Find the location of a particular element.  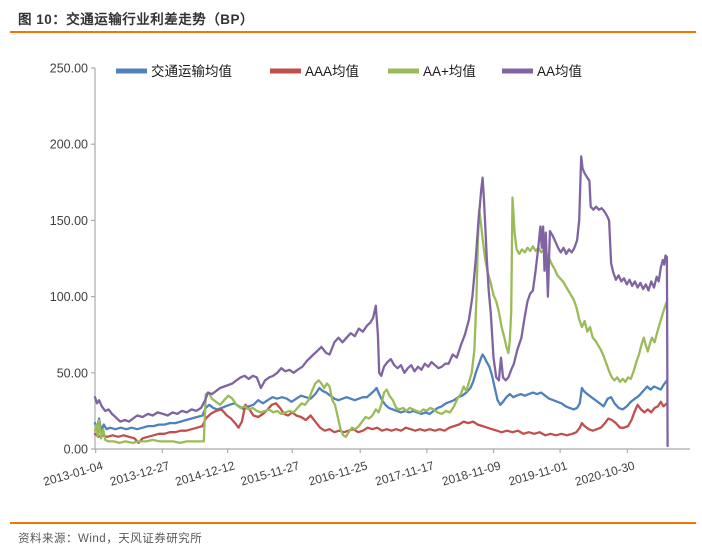

y-axis-label: 250.00 is located at coordinates (69, 69).